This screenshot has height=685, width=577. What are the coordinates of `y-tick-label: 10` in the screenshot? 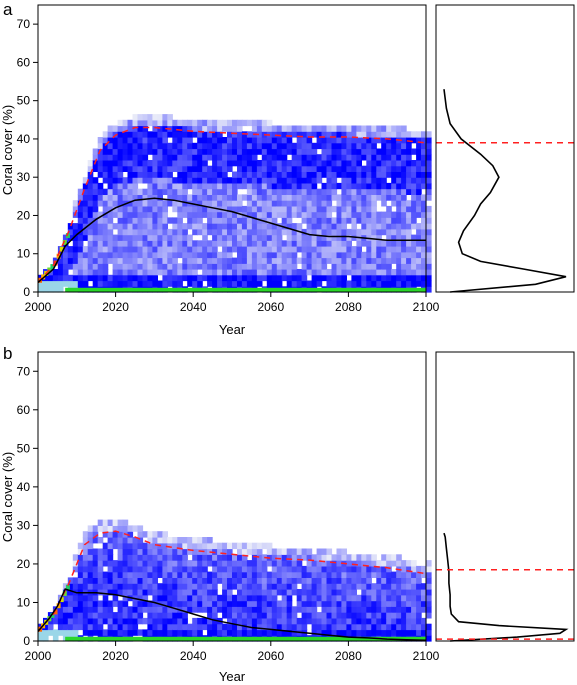 It's located at (24, 602).